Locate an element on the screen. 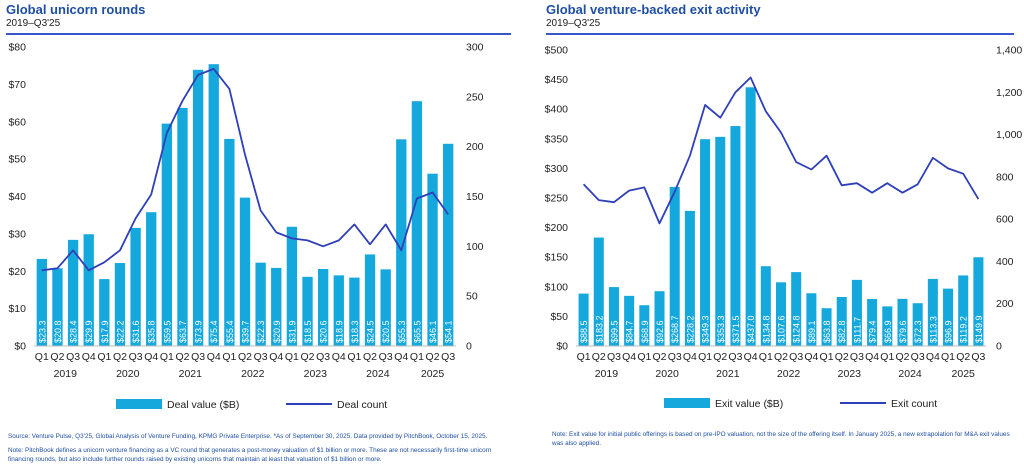 The width and height of the screenshot is (1024, 468). bar-value-label: $59.5 is located at coordinates (167, 331).